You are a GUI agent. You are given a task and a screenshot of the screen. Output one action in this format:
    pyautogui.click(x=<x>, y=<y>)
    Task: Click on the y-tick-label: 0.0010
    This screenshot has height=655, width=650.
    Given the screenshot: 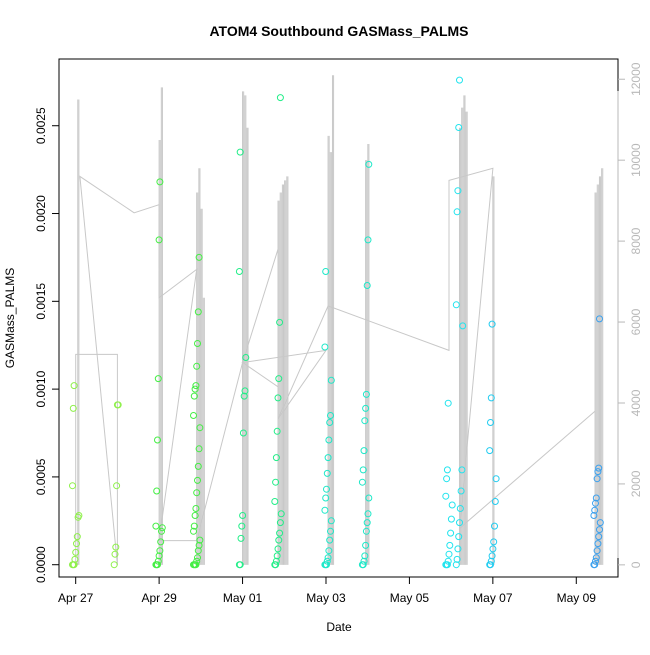 What is the action you would take?
    pyautogui.click(x=41, y=388)
    